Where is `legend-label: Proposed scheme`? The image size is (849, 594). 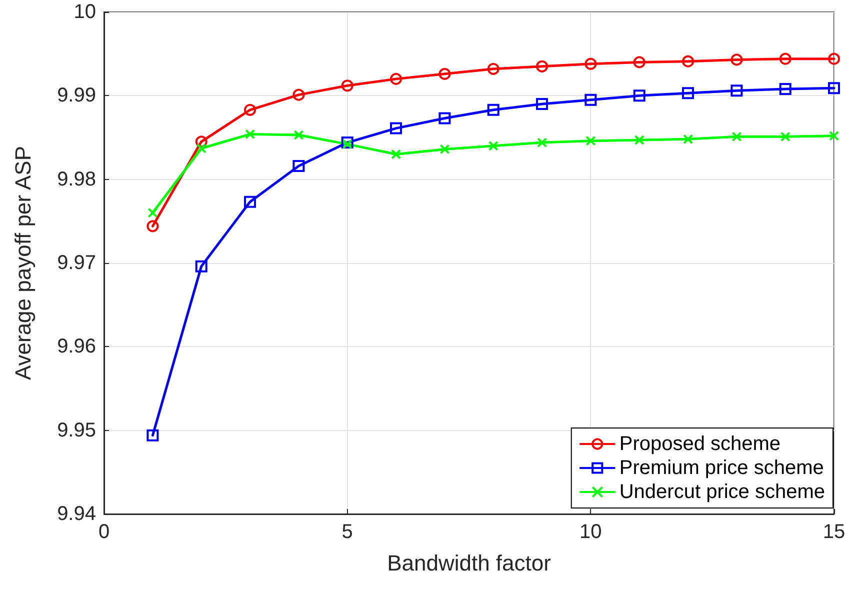
legend-label: Proposed scheme is located at coordinates (700, 444).